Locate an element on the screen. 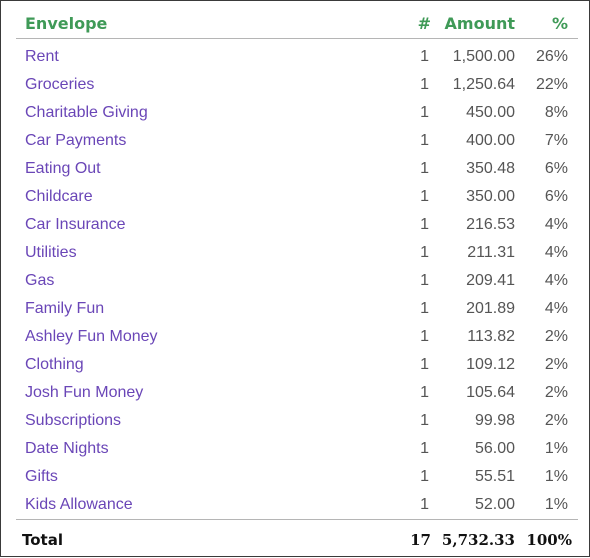  envelope-amount: 1,250.64 is located at coordinates (475, 85).